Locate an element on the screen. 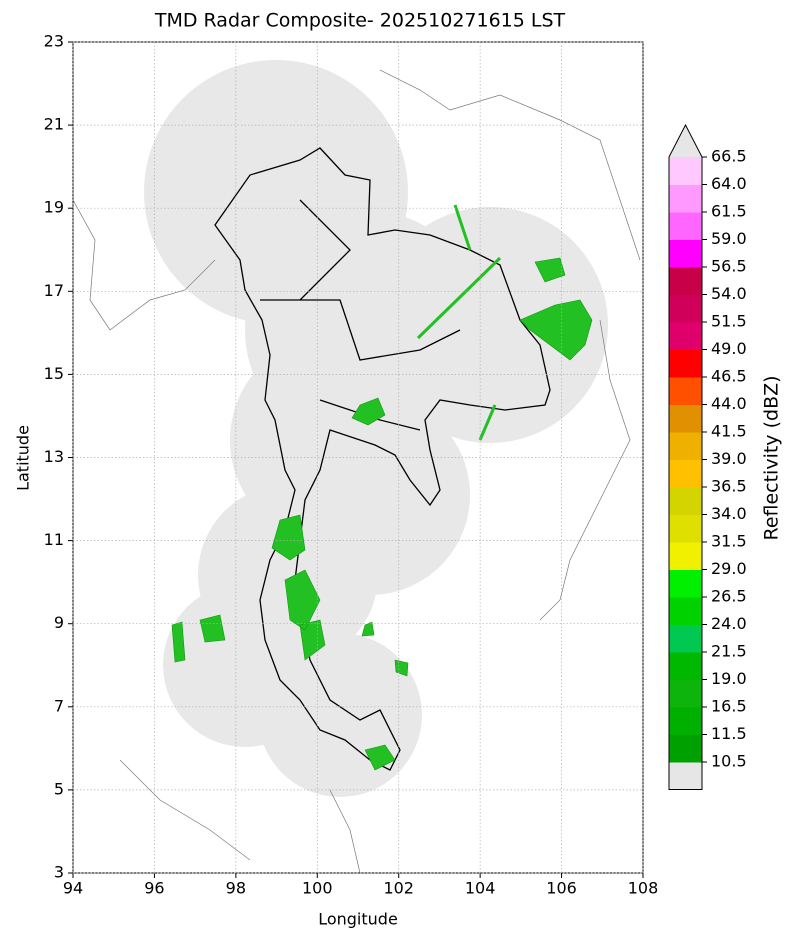 Image resolution: width=799 pixels, height=943 pixels. colorbar-tick-label: 41.5 is located at coordinates (729, 431).